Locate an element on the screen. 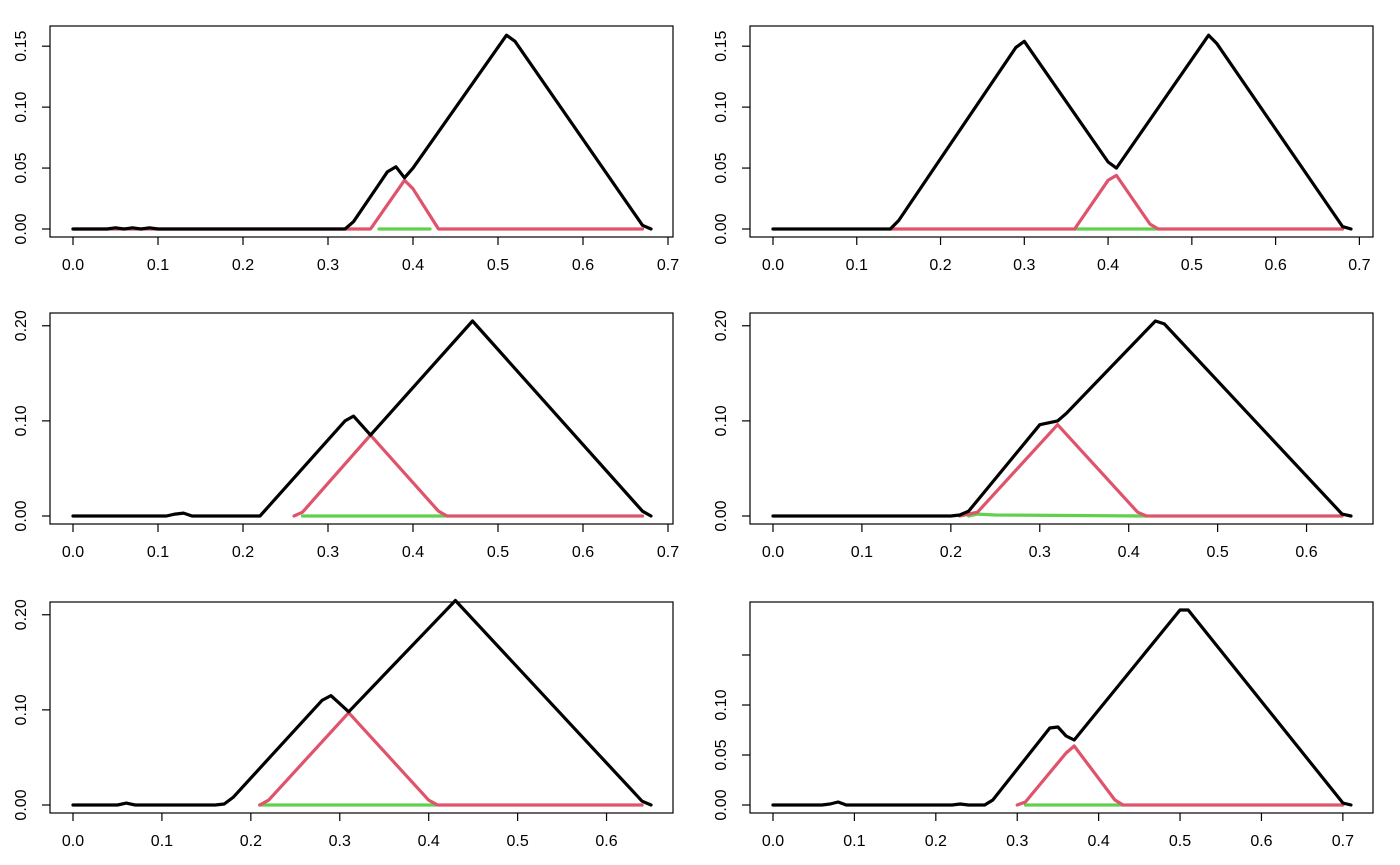 The height and width of the screenshot is (865, 1400). panel-5: 0.0 0.1 0.2 0.3 0.4 0.5 0.6 0.00 0.10 0.20 is located at coordinates (343, 724).